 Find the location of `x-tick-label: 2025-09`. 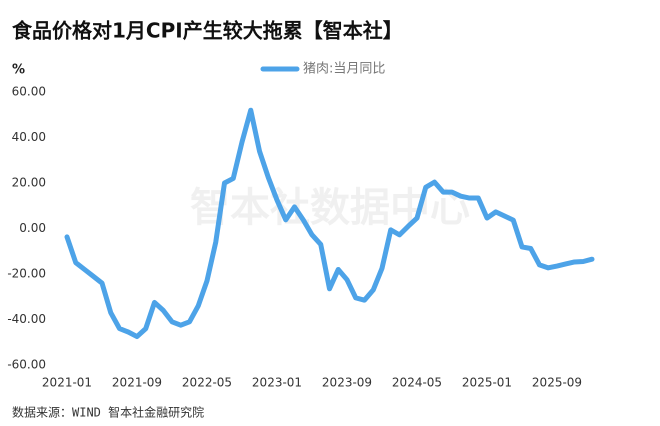

x-tick-label: 2025-09 is located at coordinates (557, 383).